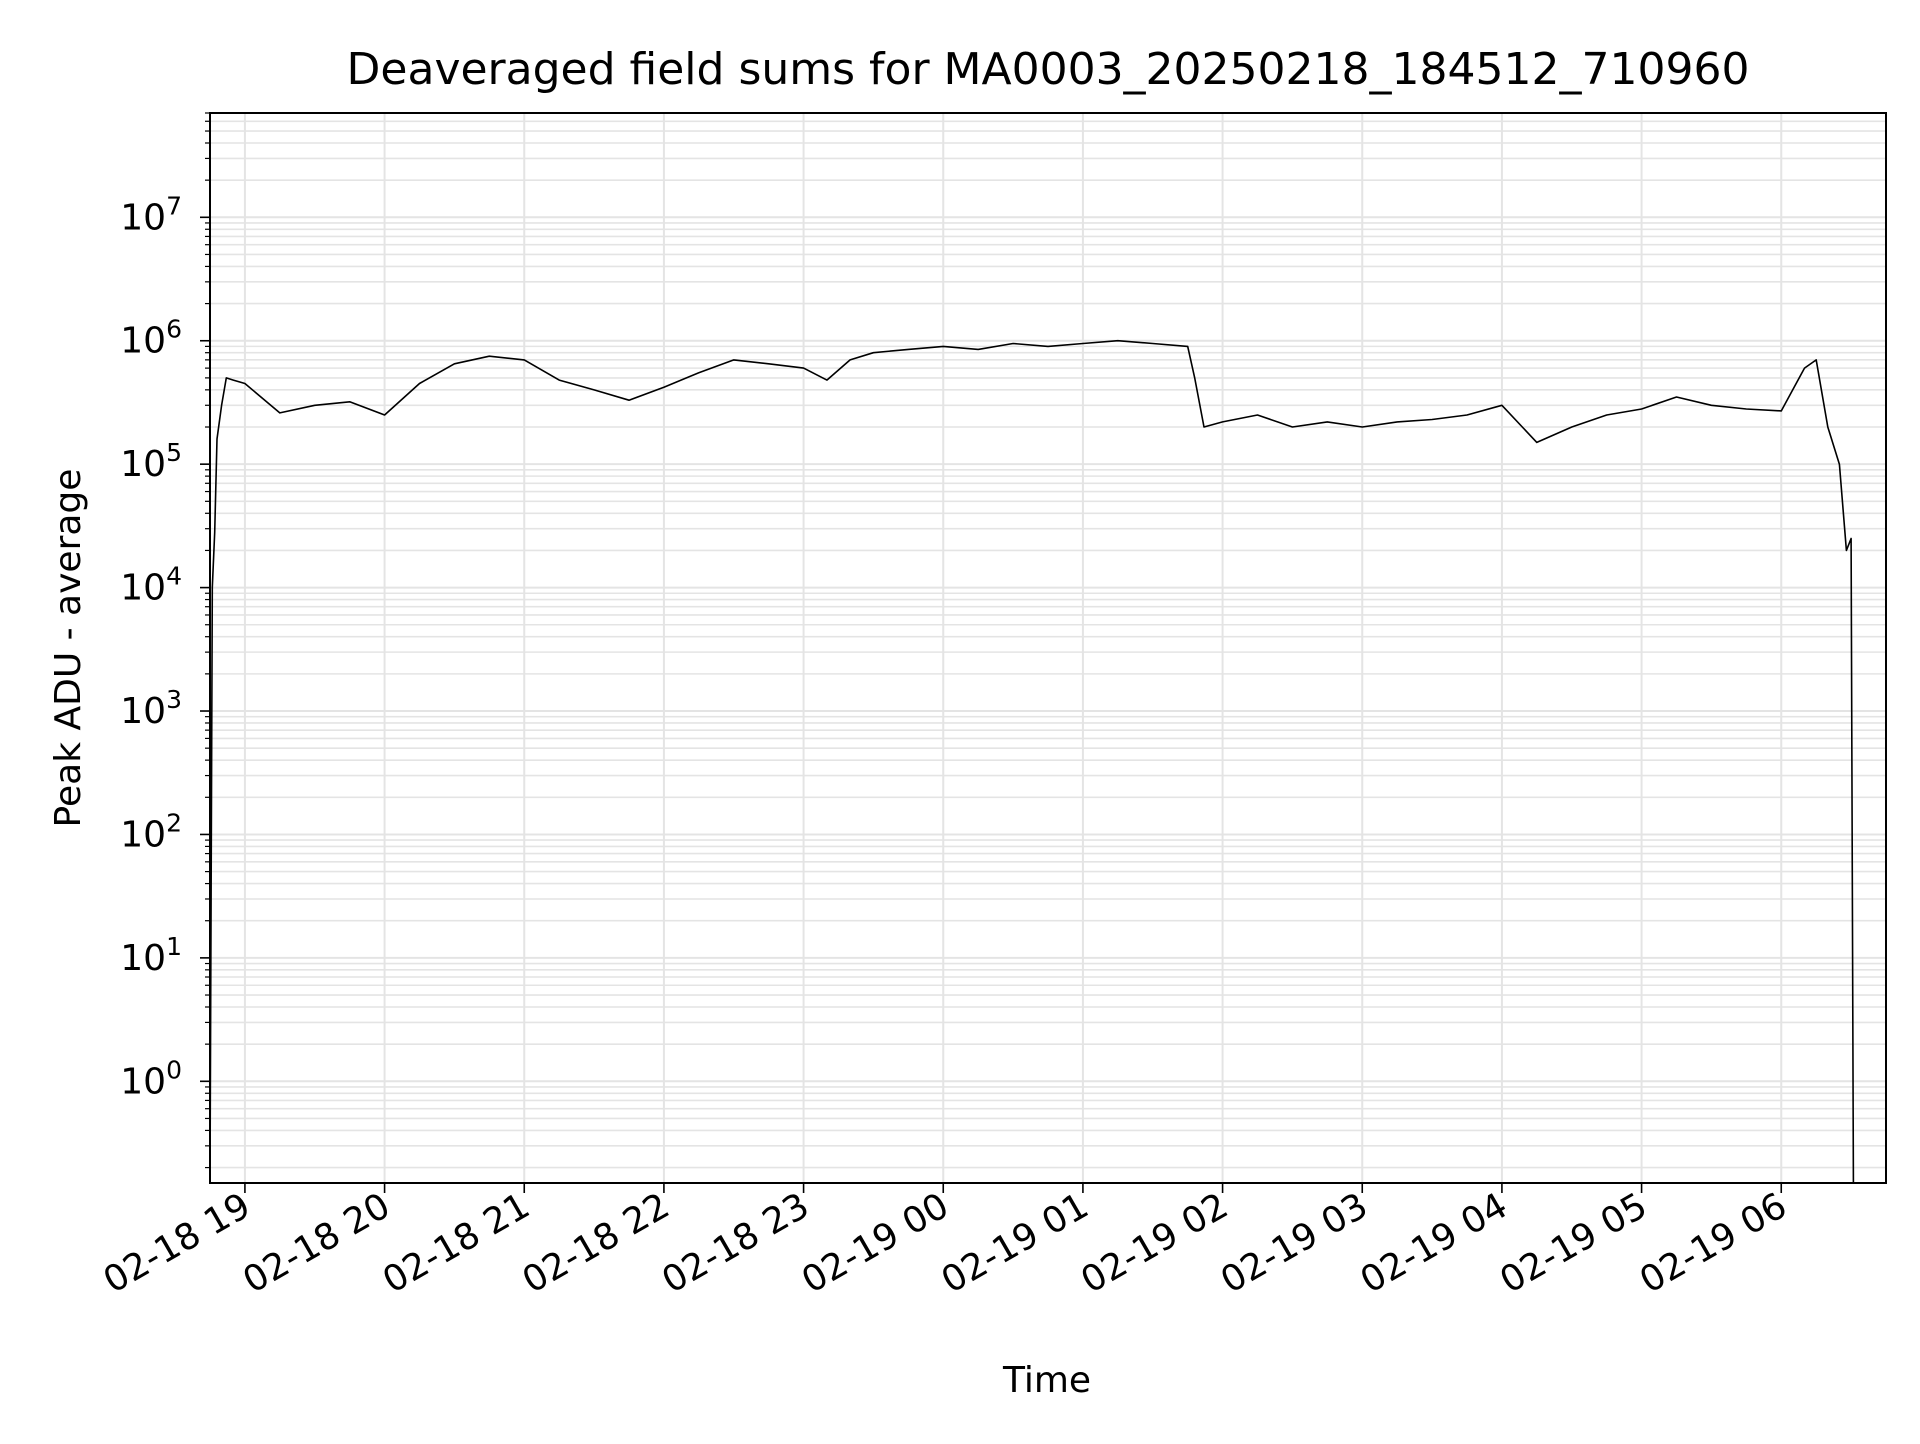 This screenshot has width=1920, height=1444. Describe the element at coordinates (151, 585) in the screenshot. I see `y-tick-label: 10⁴` at that location.